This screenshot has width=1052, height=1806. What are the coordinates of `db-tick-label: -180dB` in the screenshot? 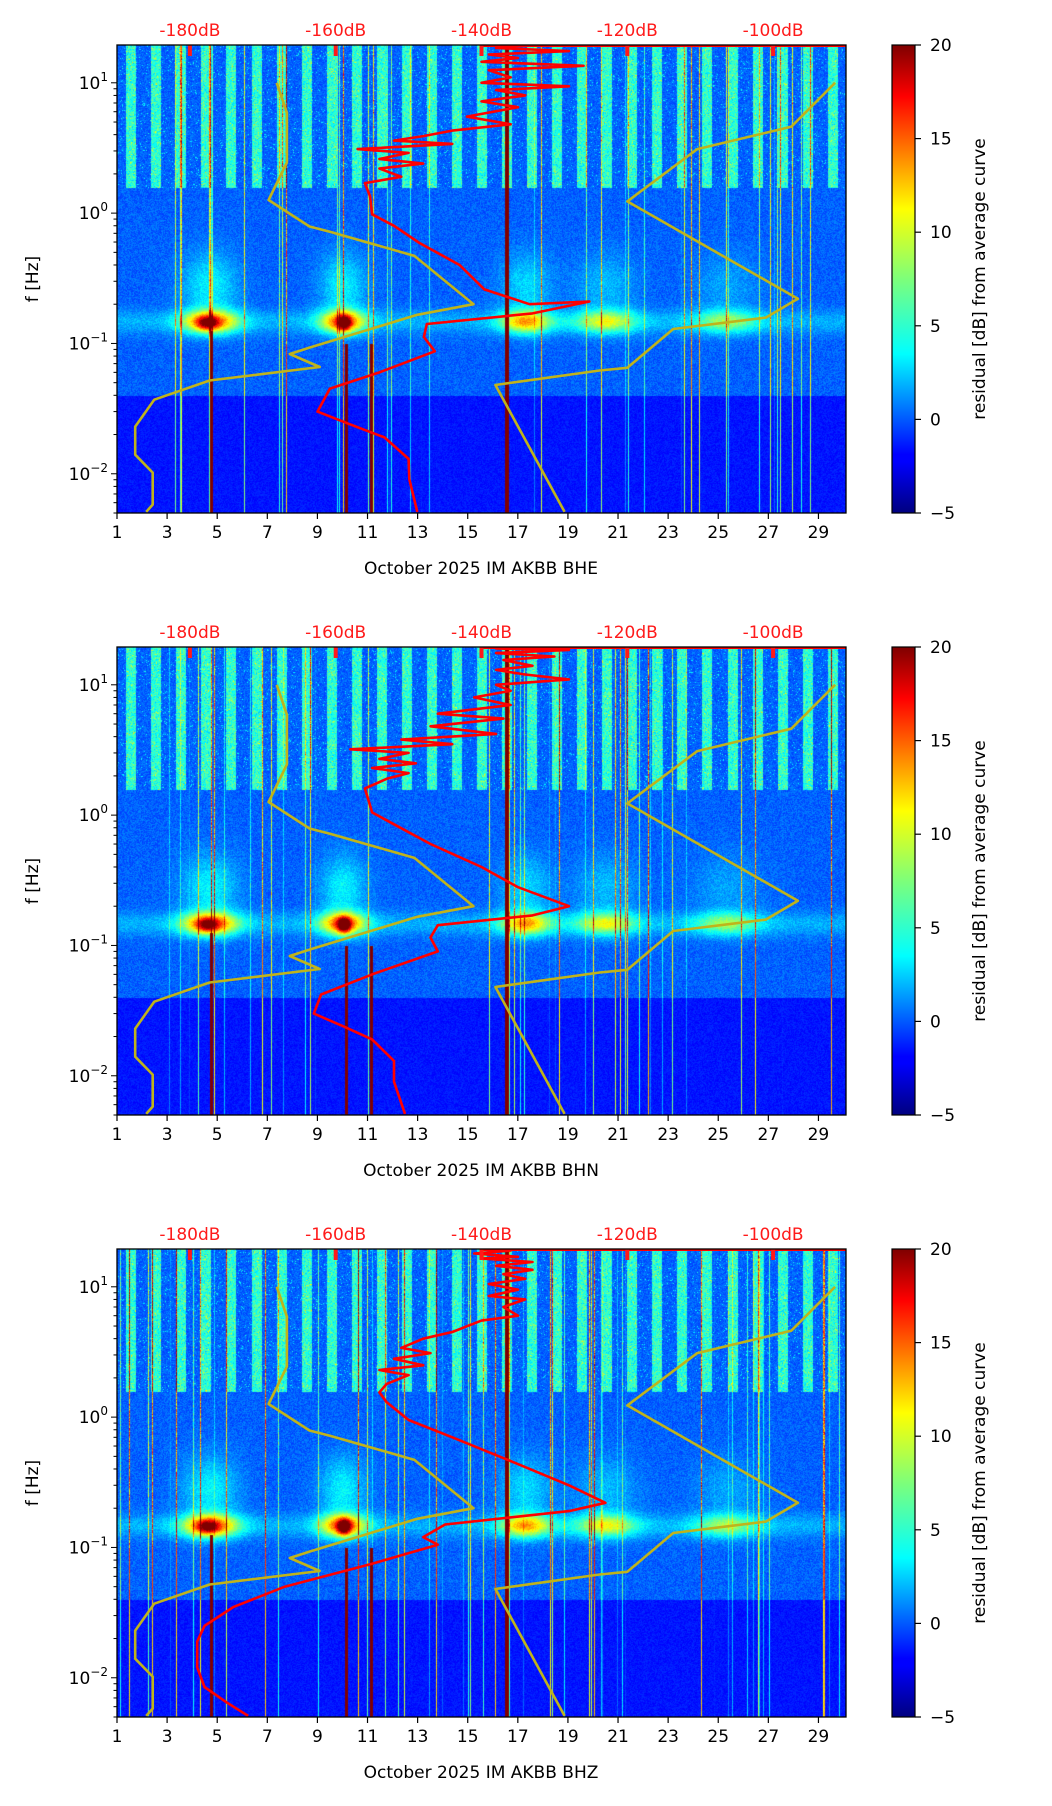 It's located at (189, 1235).